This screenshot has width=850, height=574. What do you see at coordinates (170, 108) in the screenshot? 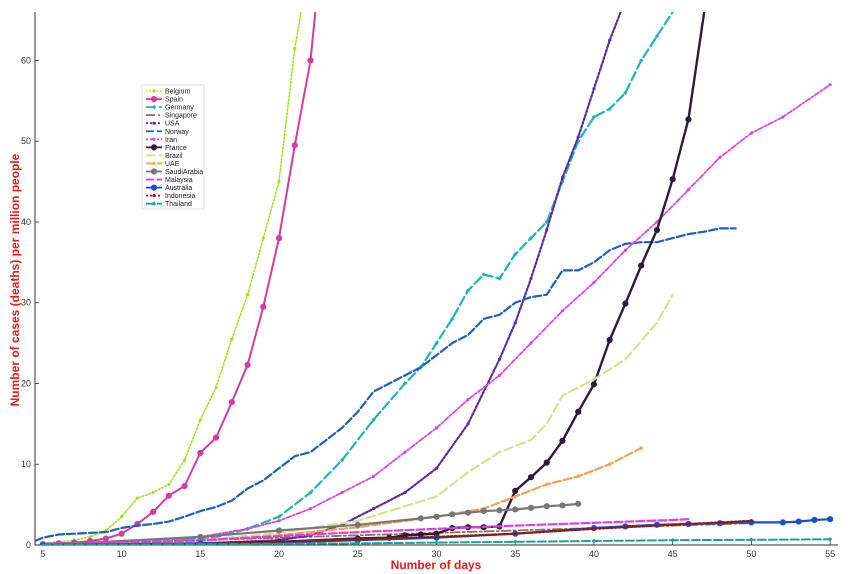
I see `legend-item-germany: Germany` at bounding box center [170, 108].